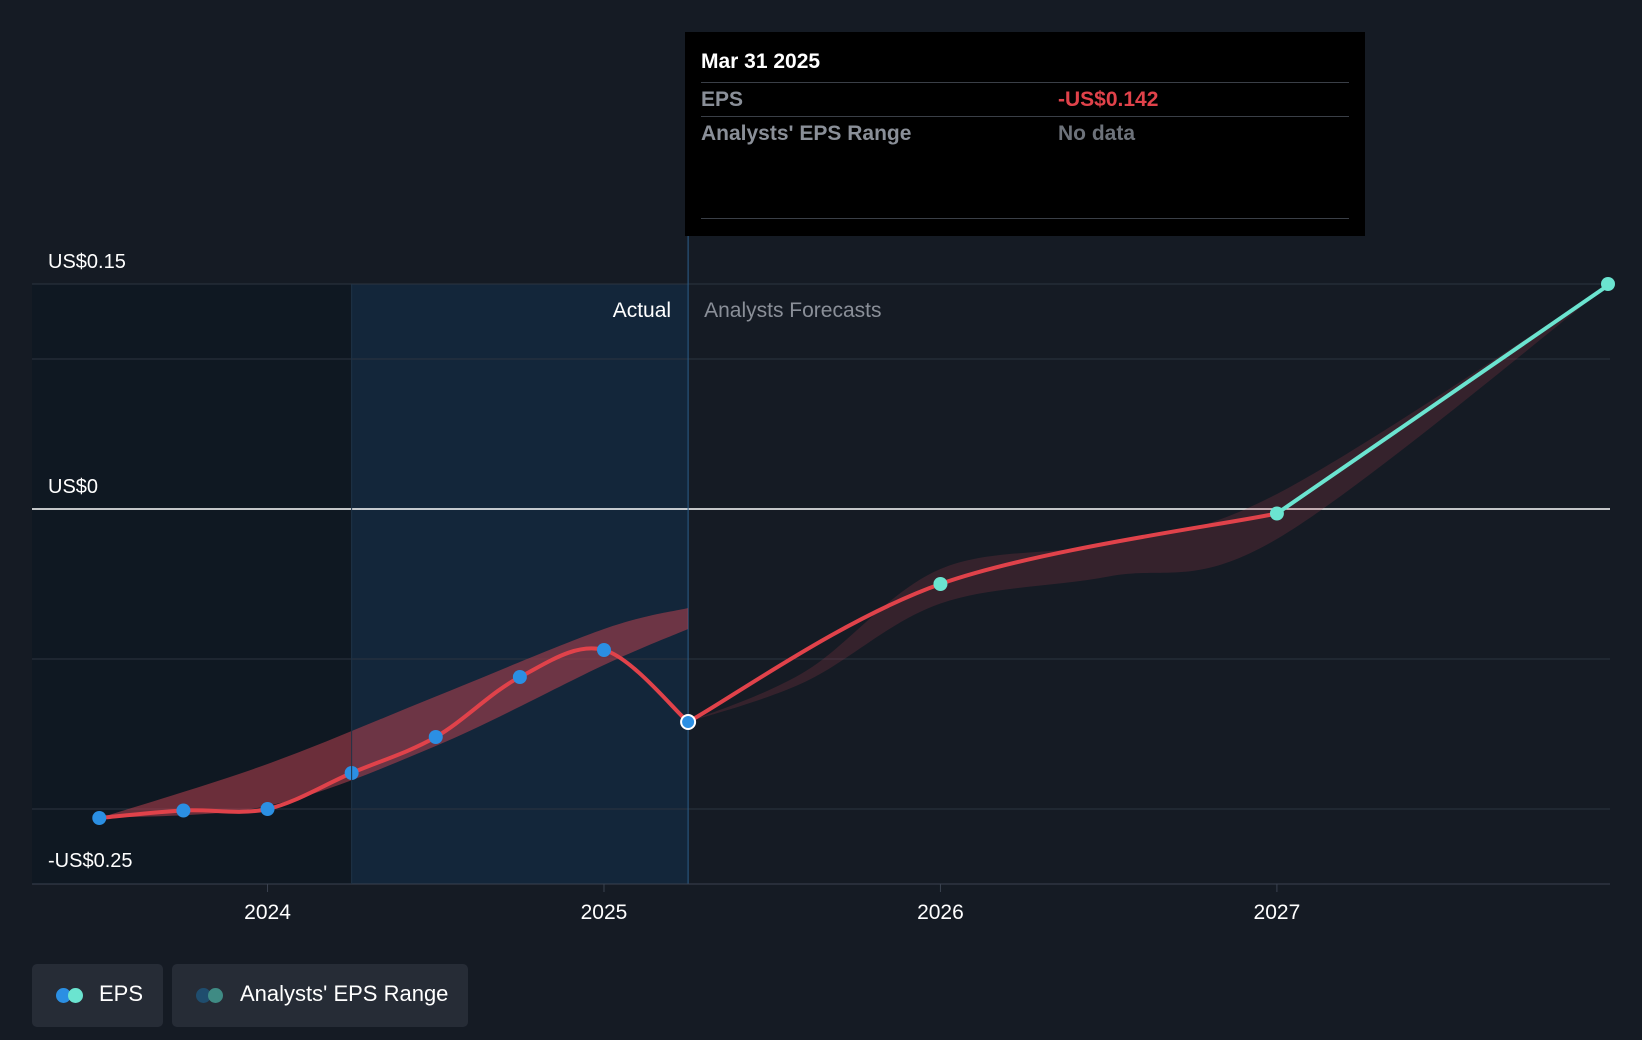 The image size is (1642, 1040). What do you see at coordinates (344, 993) in the screenshot?
I see `legend-range-label: Analysts' EPS Range` at bounding box center [344, 993].